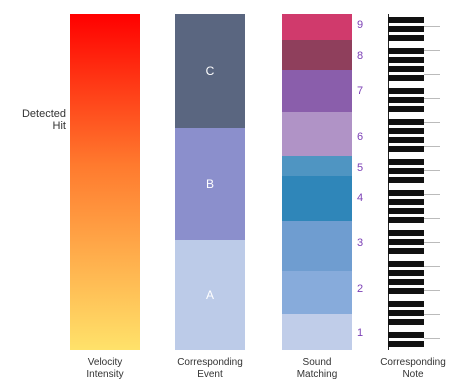 Image resolution: width=457 pixels, height=387 pixels. I want to click on event-b-segment: B, so click(210, 184).